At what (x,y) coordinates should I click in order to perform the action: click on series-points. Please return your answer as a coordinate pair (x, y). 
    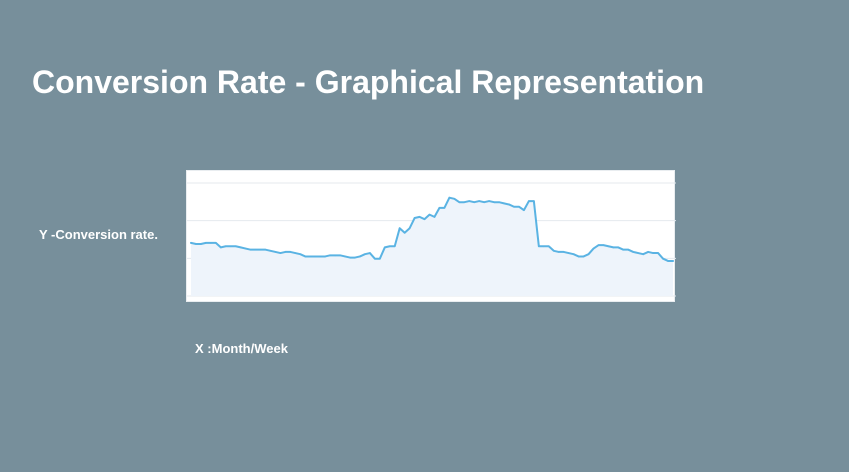
    Looking at the image, I should click on (432, 229).